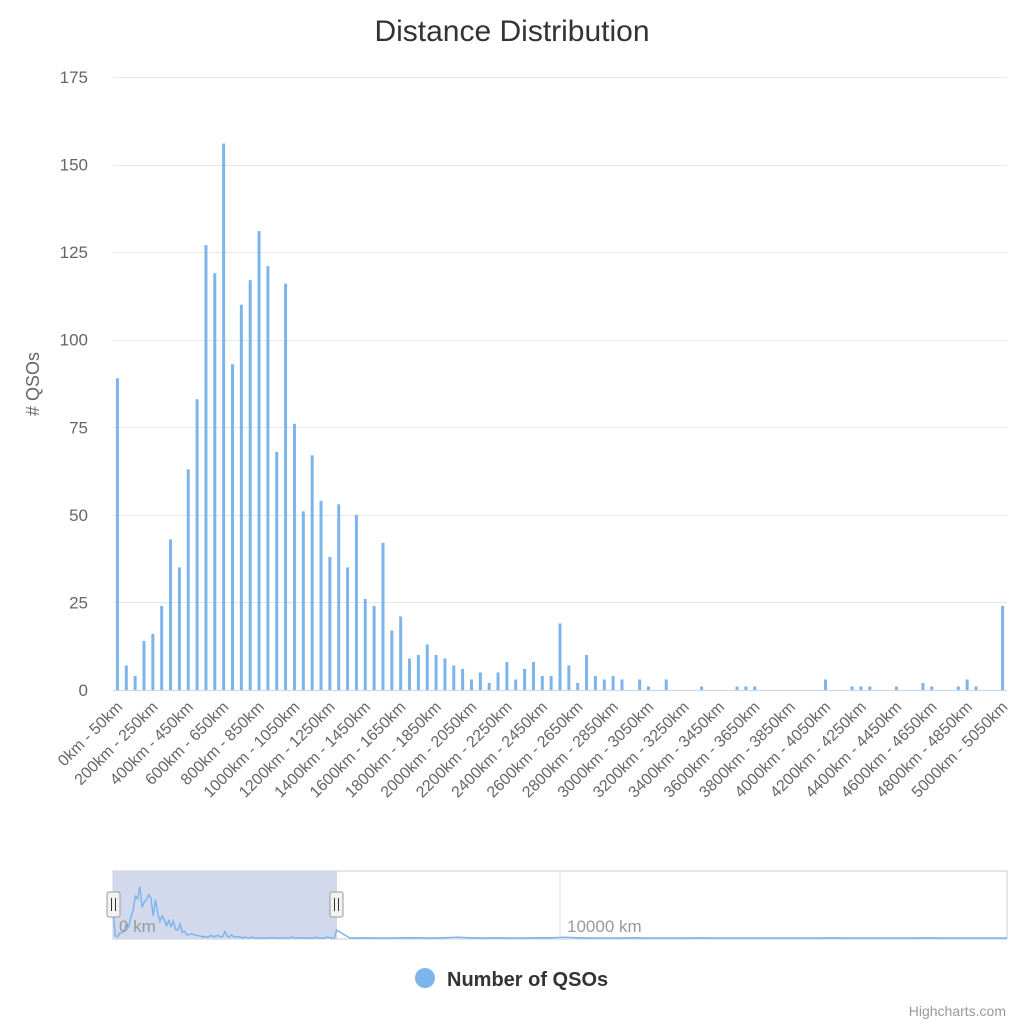 The width and height of the screenshot is (1024, 1024). What do you see at coordinates (113, 904) in the screenshot?
I see `navigator-left-handle` at bounding box center [113, 904].